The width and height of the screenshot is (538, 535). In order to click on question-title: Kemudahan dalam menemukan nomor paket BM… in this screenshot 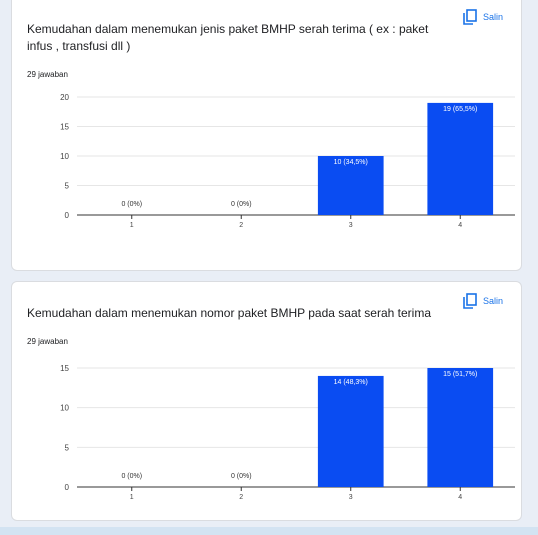, I will do `click(229, 313)`.